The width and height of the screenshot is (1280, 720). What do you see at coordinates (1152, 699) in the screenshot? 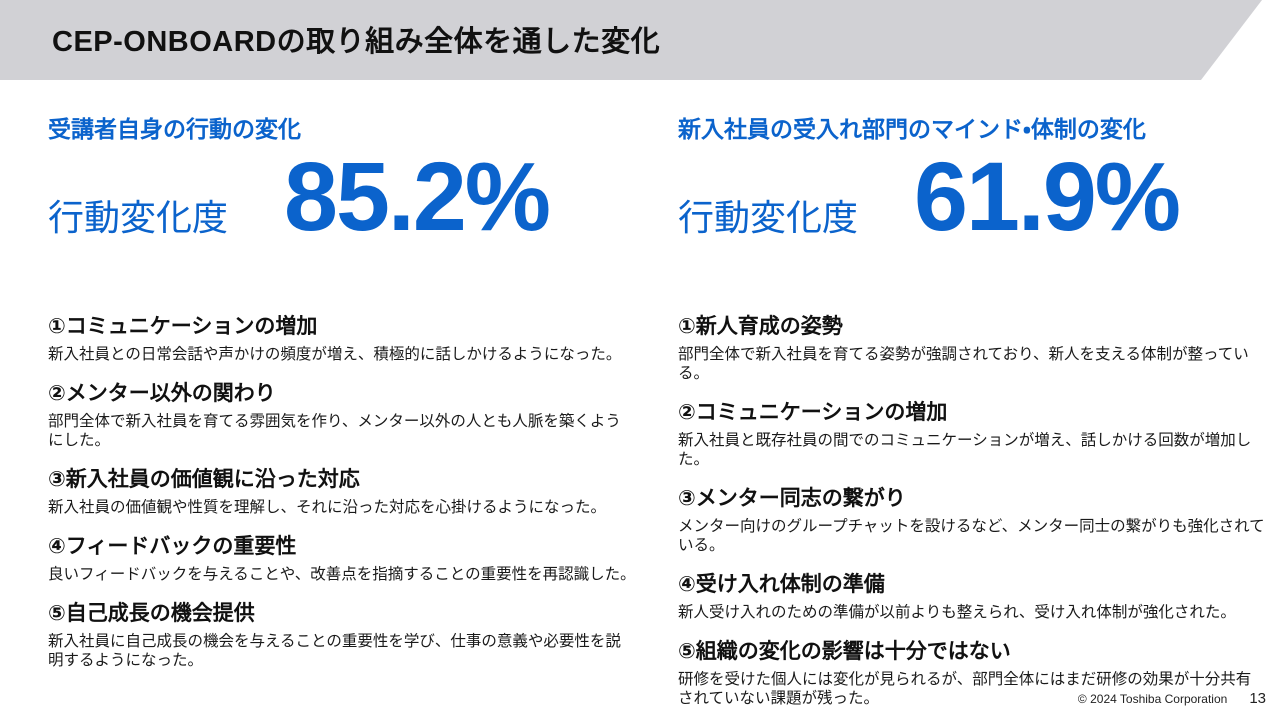
I see `copyright-text: © 2024 Toshiba Corporation` at bounding box center [1152, 699].